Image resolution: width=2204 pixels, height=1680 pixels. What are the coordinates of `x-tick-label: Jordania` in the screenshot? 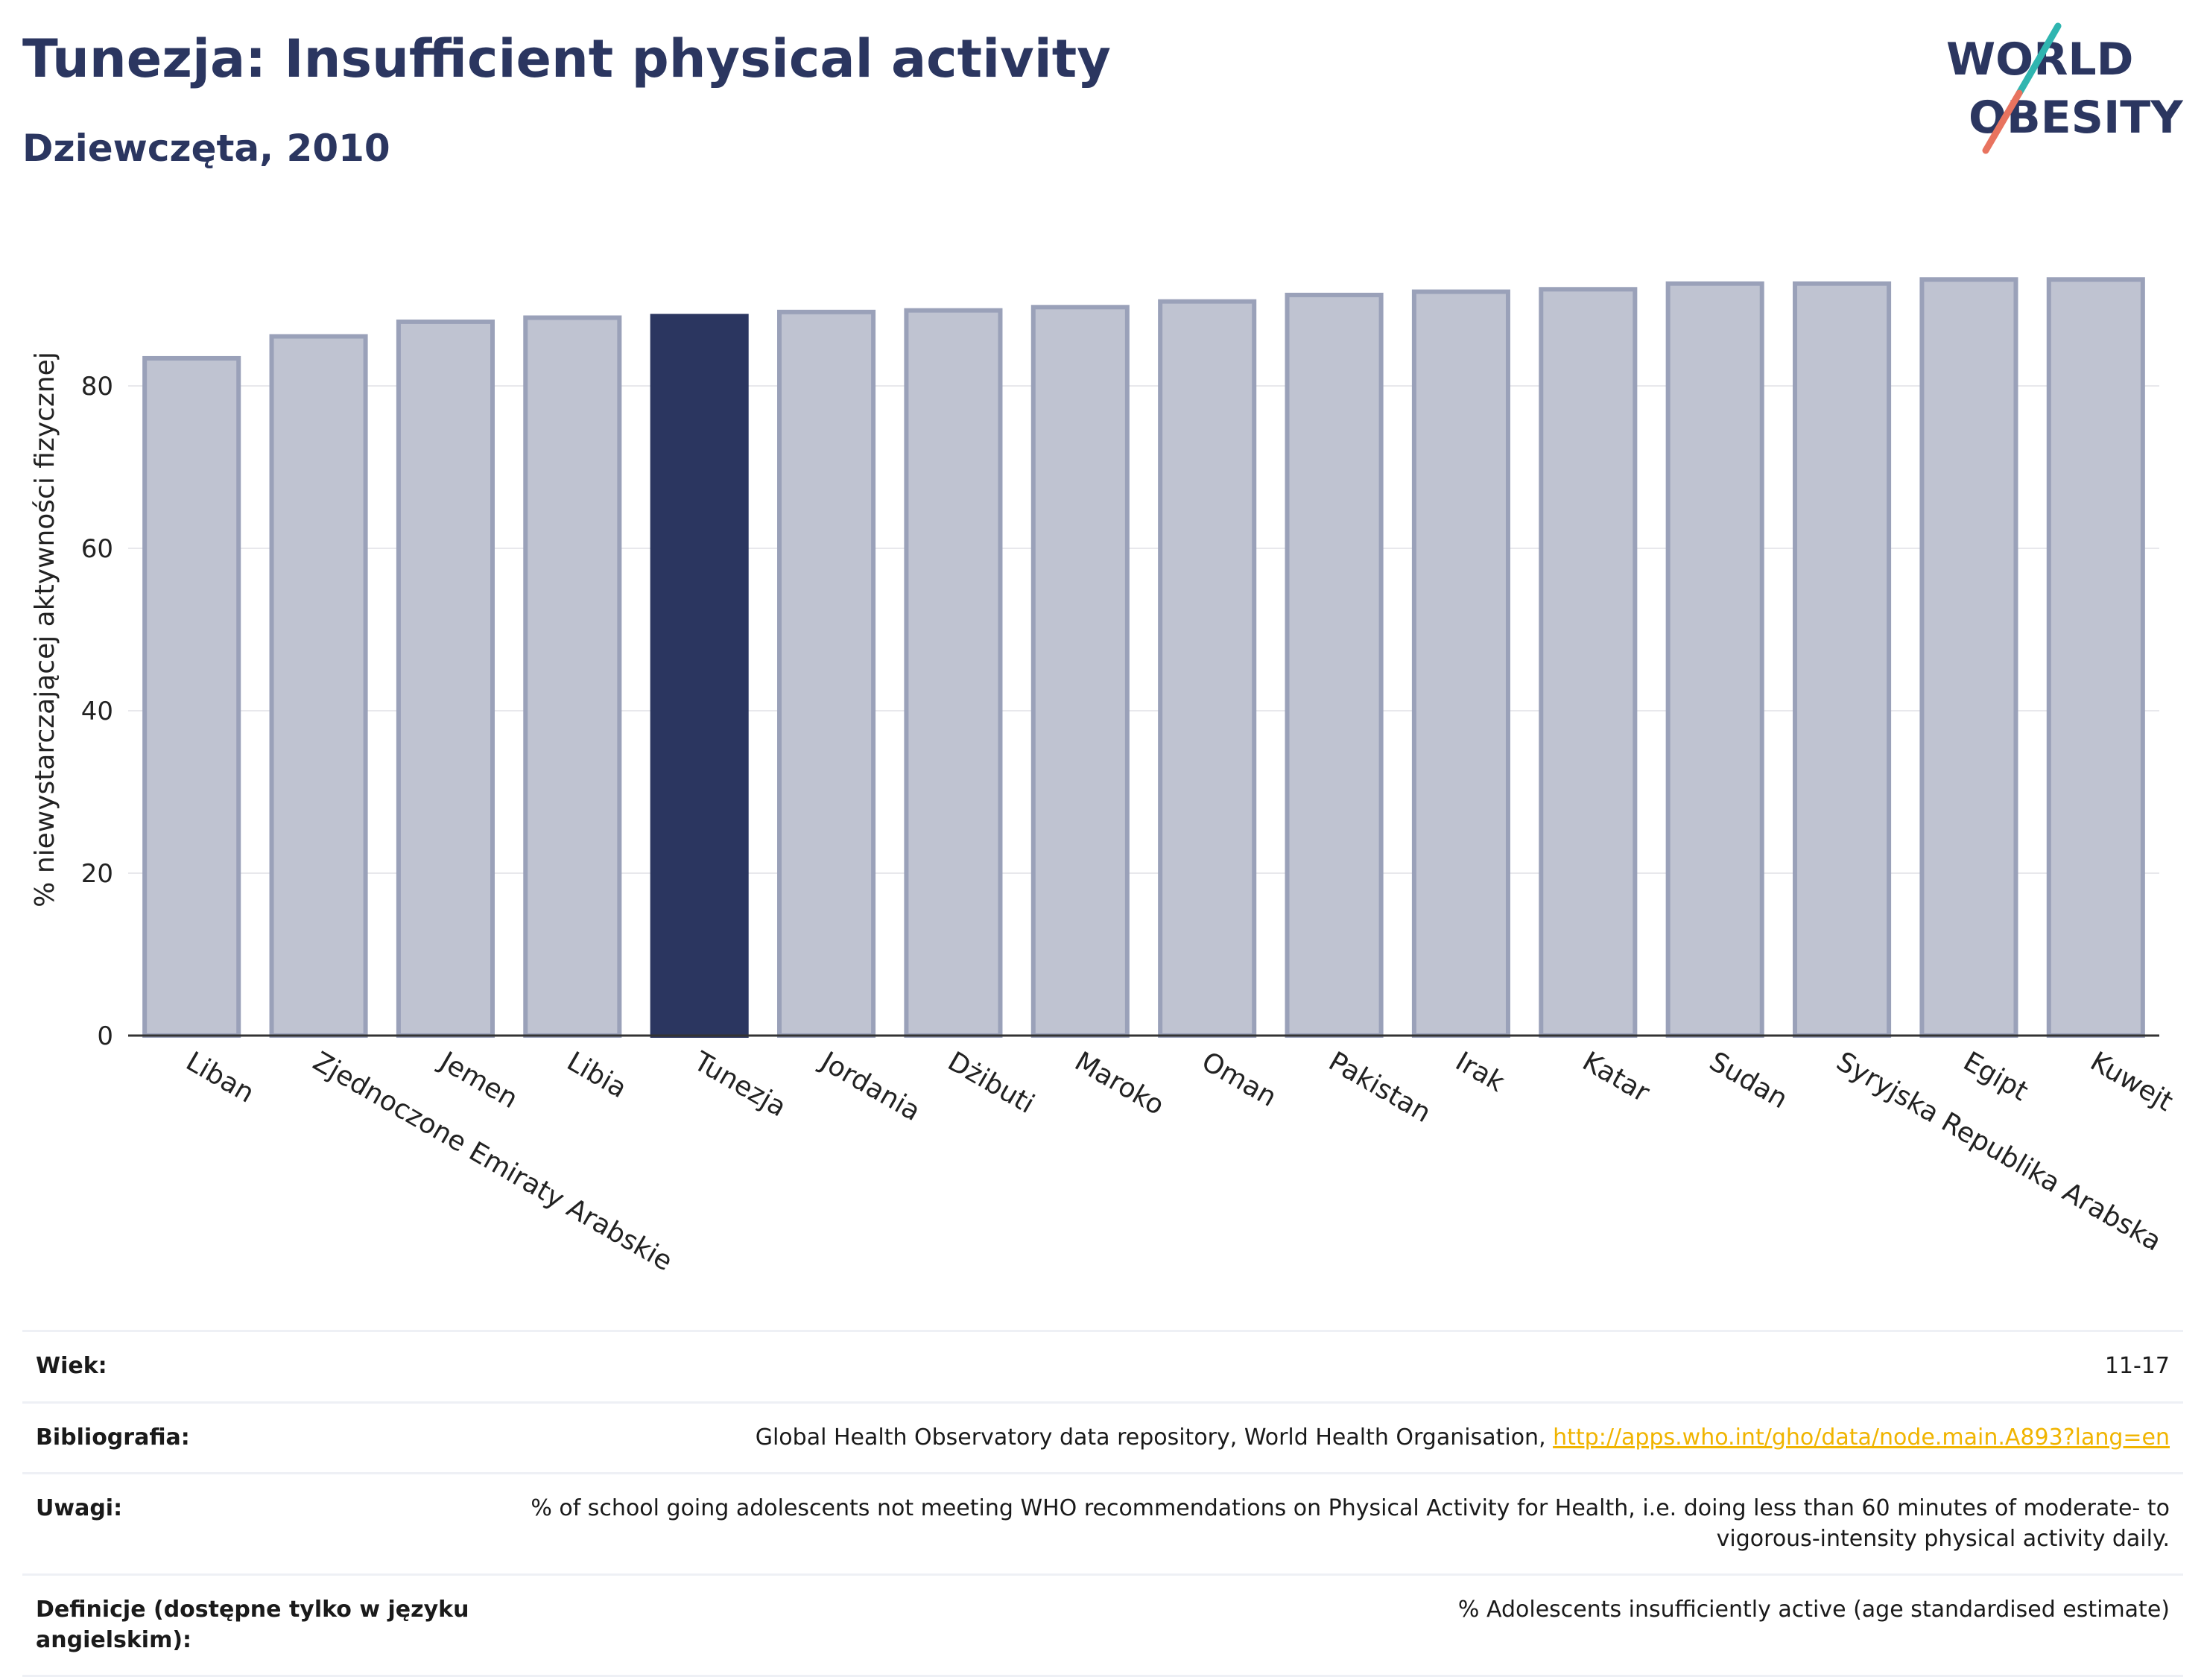 It's located at (869, 1086).